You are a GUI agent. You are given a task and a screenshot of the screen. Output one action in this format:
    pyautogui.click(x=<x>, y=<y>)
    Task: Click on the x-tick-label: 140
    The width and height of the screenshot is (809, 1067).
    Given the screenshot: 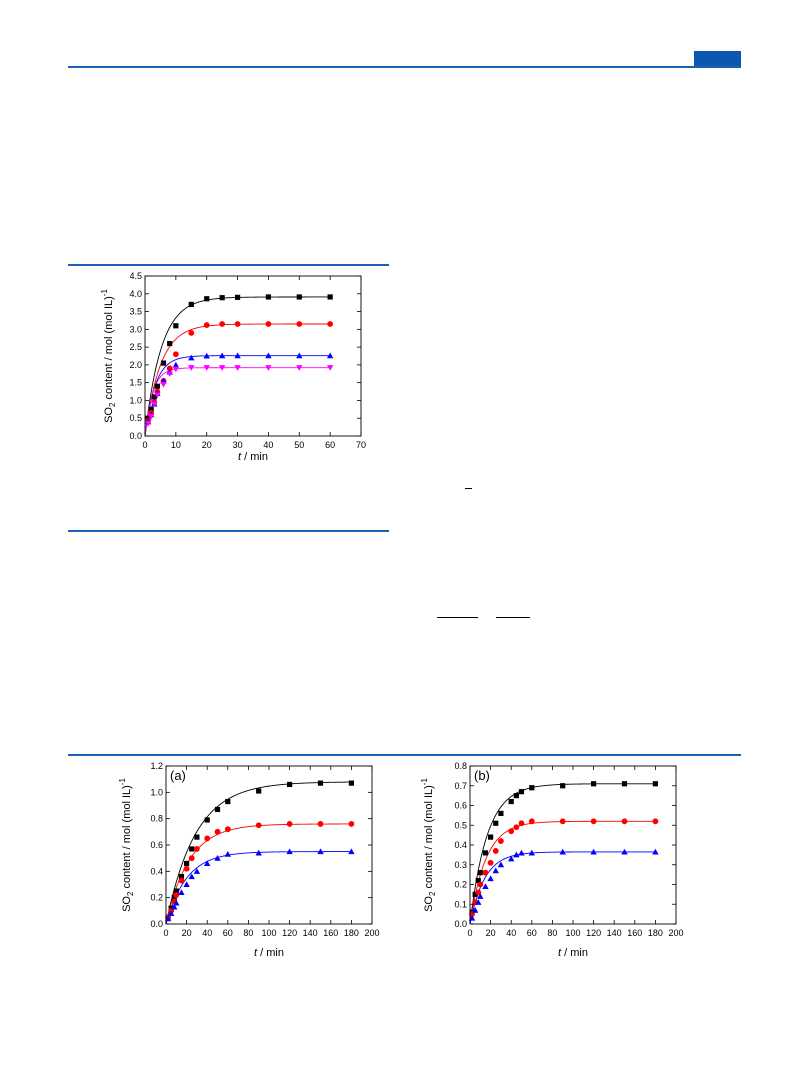 What is the action you would take?
    pyautogui.click(x=310, y=933)
    